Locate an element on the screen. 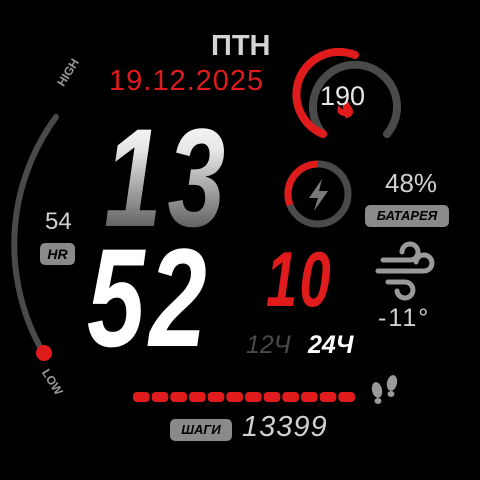 This screenshot has height=480, width=480. footprints-icon is located at coordinates (384, 389).